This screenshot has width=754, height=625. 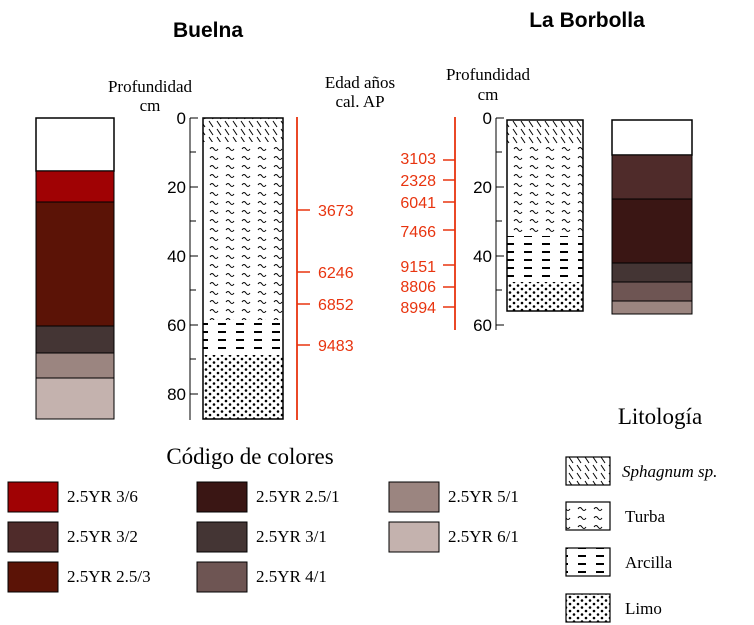 What do you see at coordinates (336, 273) in the screenshot?
I see `buelna-age-label: 6246` at bounding box center [336, 273].